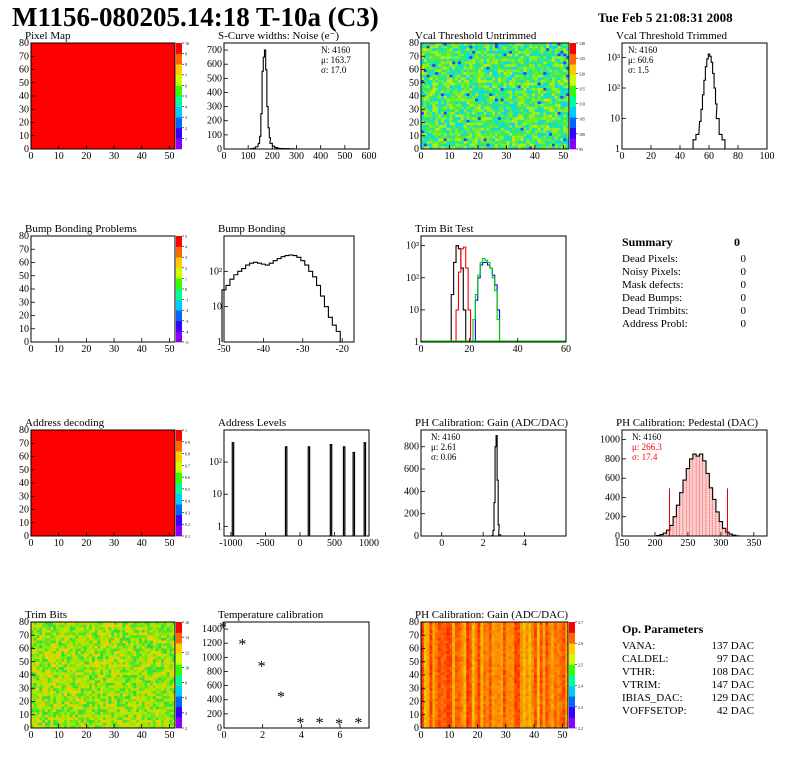 The image size is (796, 772). I want to click on chart-title: S-Curve widths: Noise (e⁻), so click(278, 36).